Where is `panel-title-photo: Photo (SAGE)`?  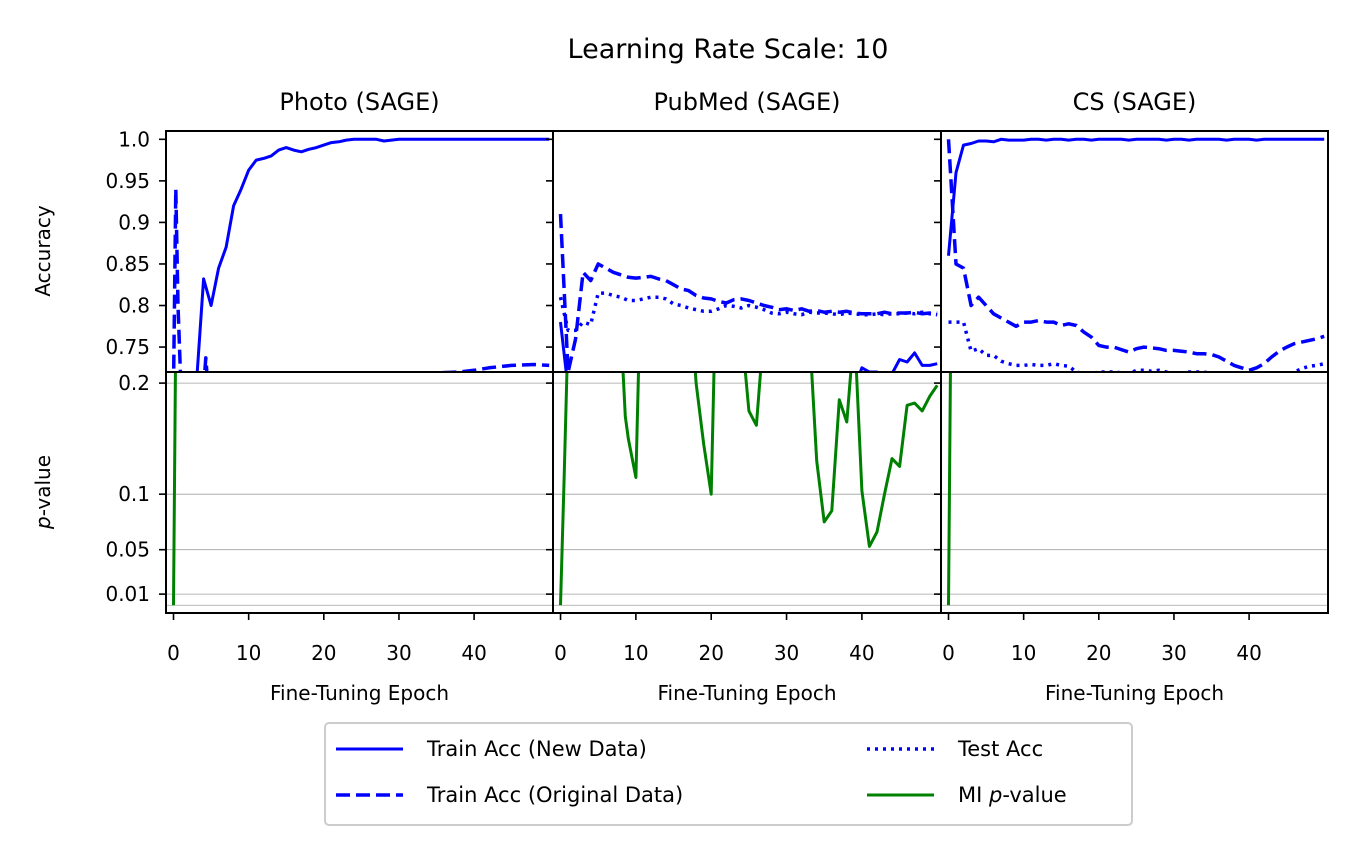
panel-title-photo: Photo (SAGE) is located at coordinates (359, 102).